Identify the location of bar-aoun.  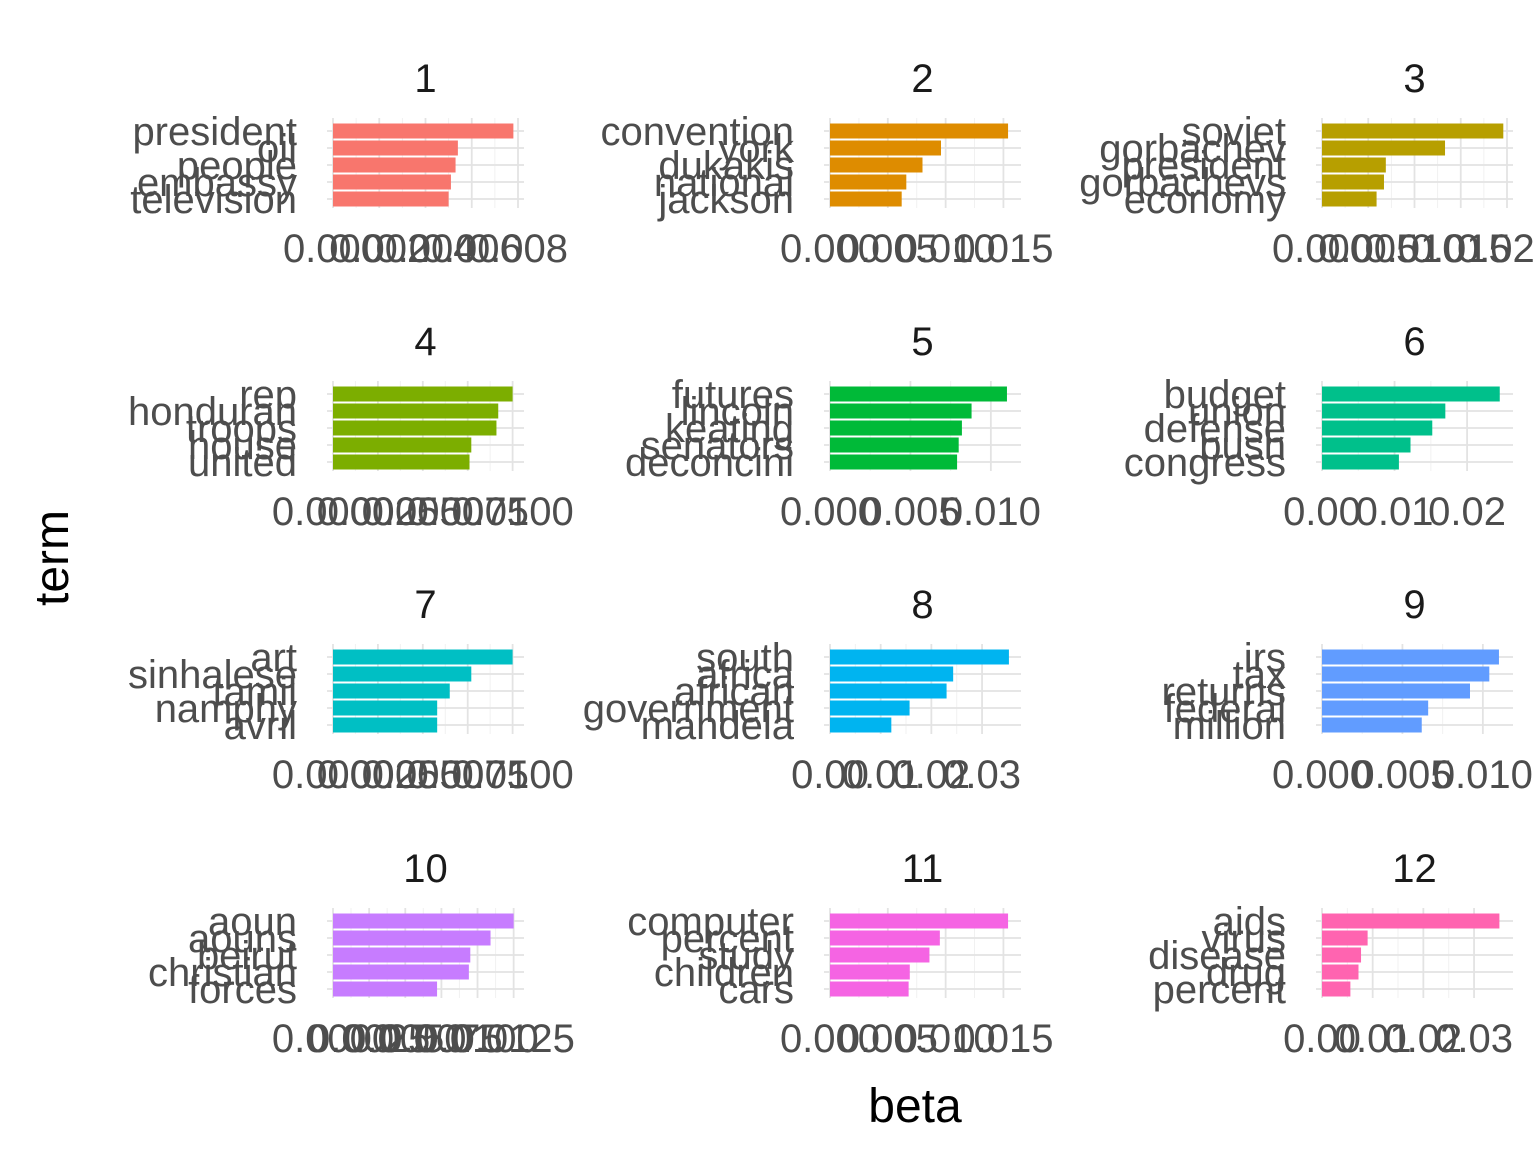
(423, 921).